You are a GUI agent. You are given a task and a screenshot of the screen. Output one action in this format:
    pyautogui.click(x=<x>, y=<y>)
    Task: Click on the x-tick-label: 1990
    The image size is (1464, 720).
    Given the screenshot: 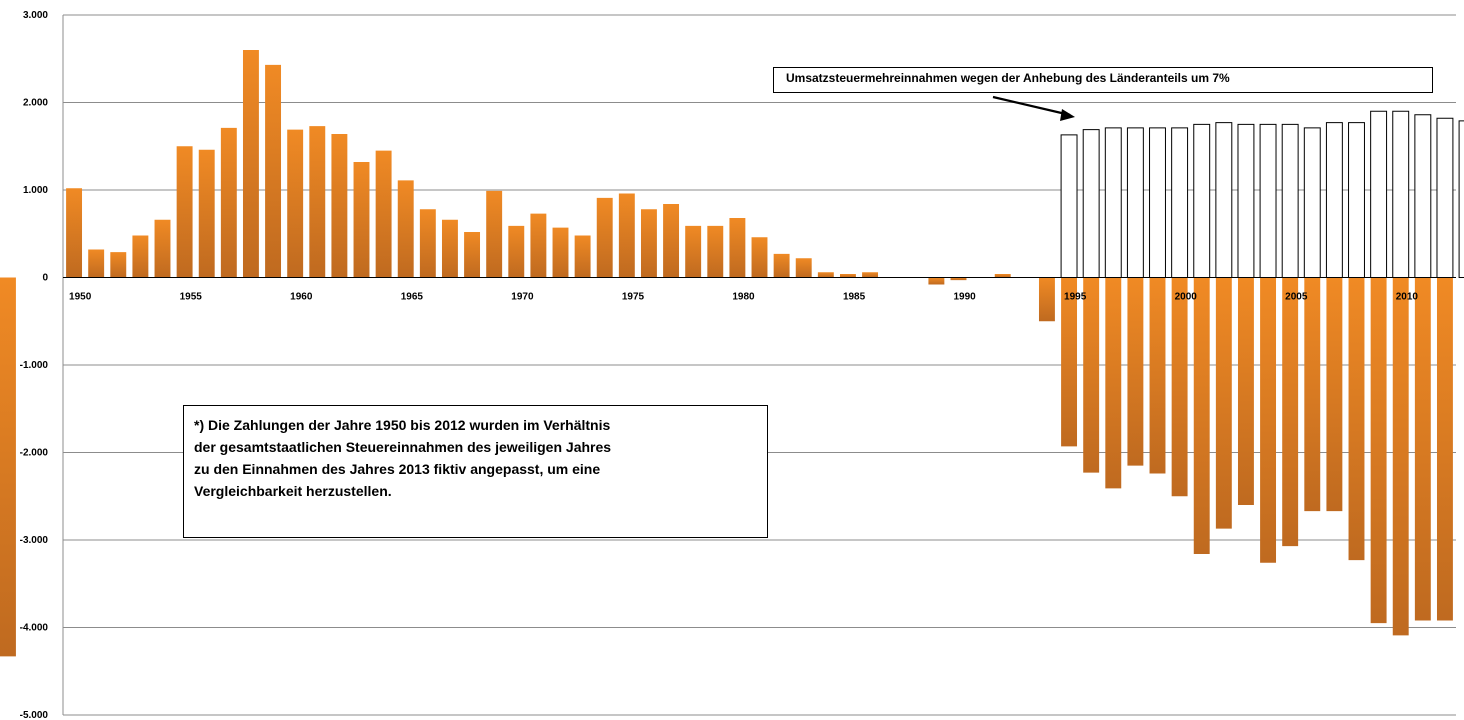 What is the action you would take?
    pyautogui.click(x=965, y=297)
    